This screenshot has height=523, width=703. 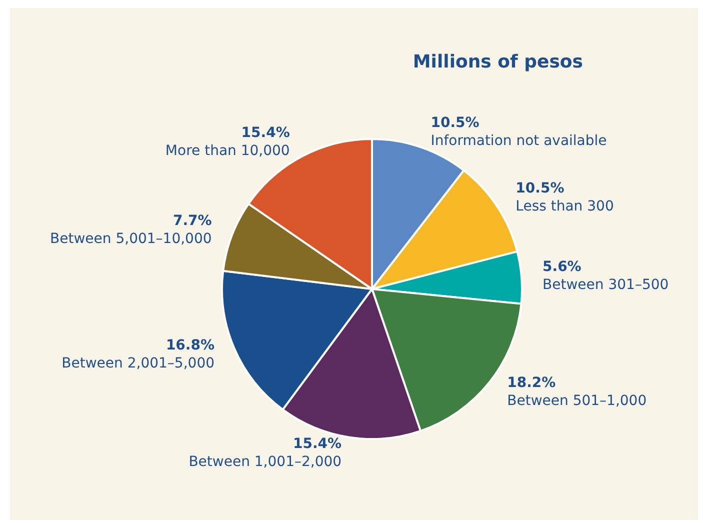 What do you see at coordinates (190, 346) in the screenshot?
I see `data-label: 16.8%` at bounding box center [190, 346].